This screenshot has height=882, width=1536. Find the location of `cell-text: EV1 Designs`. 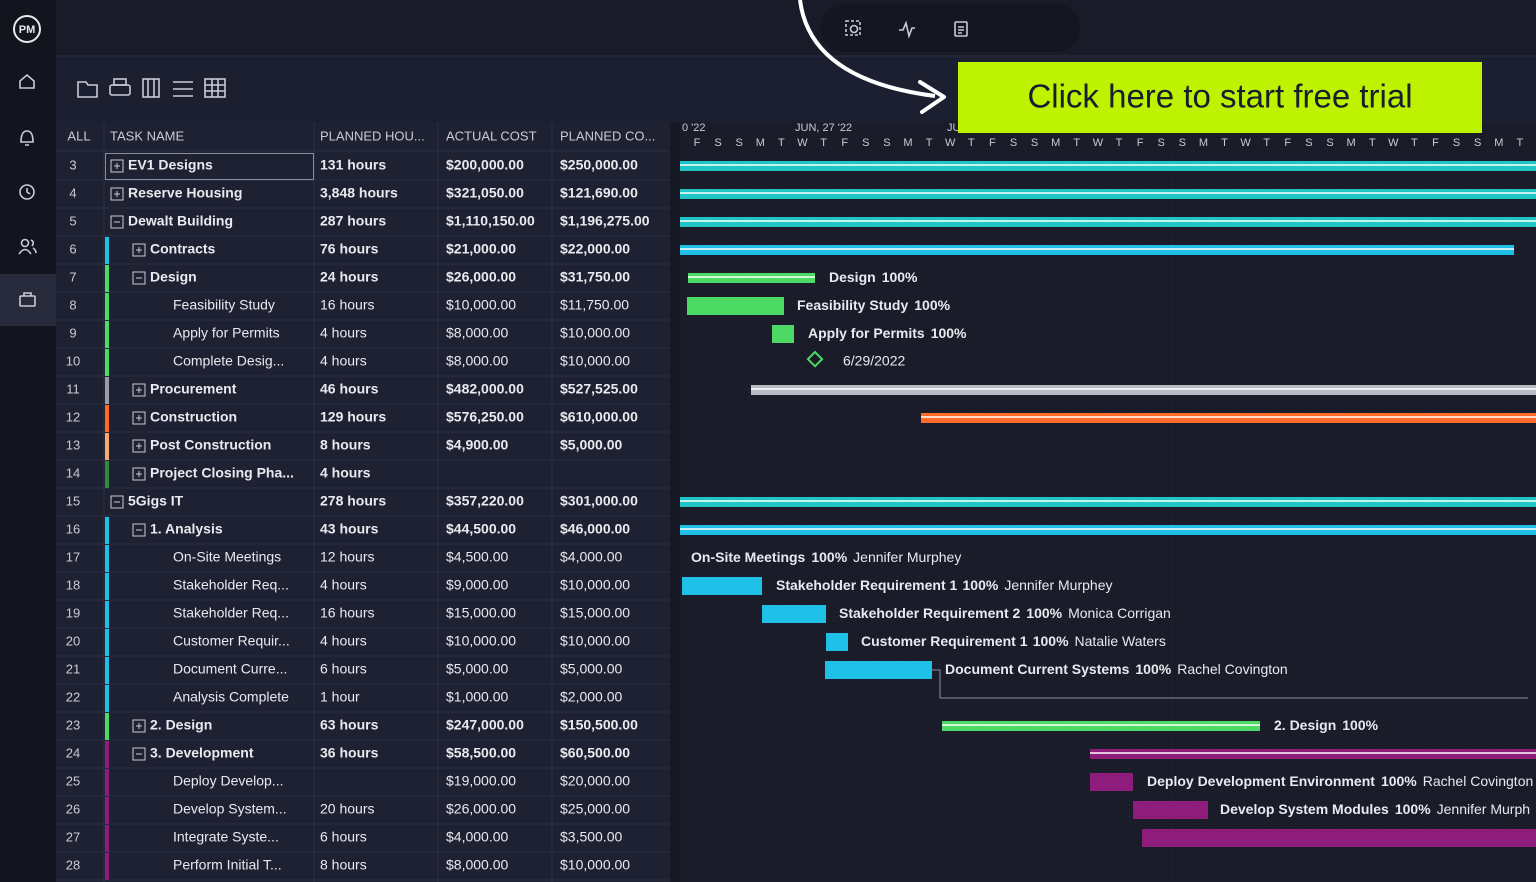

cell-text: EV1 Designs is located at coordinates (170, 165).